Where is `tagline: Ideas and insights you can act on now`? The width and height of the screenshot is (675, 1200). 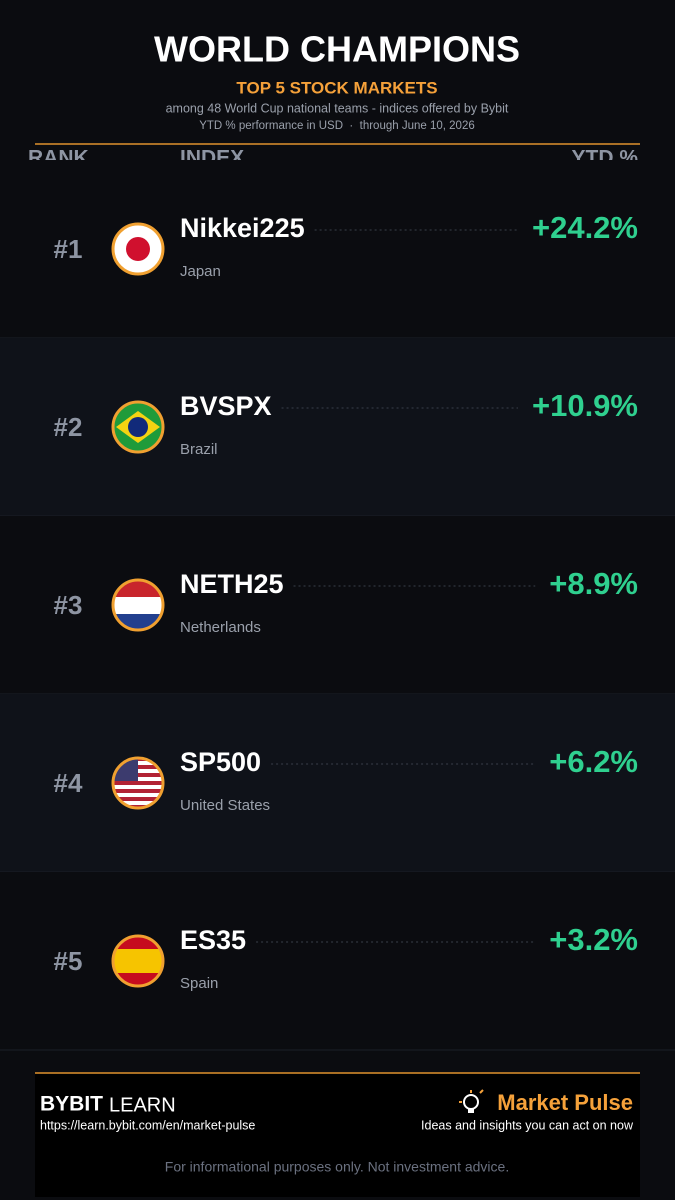 tagline: Ideas and insights you can act on now is located at coordinates (527, 1125).